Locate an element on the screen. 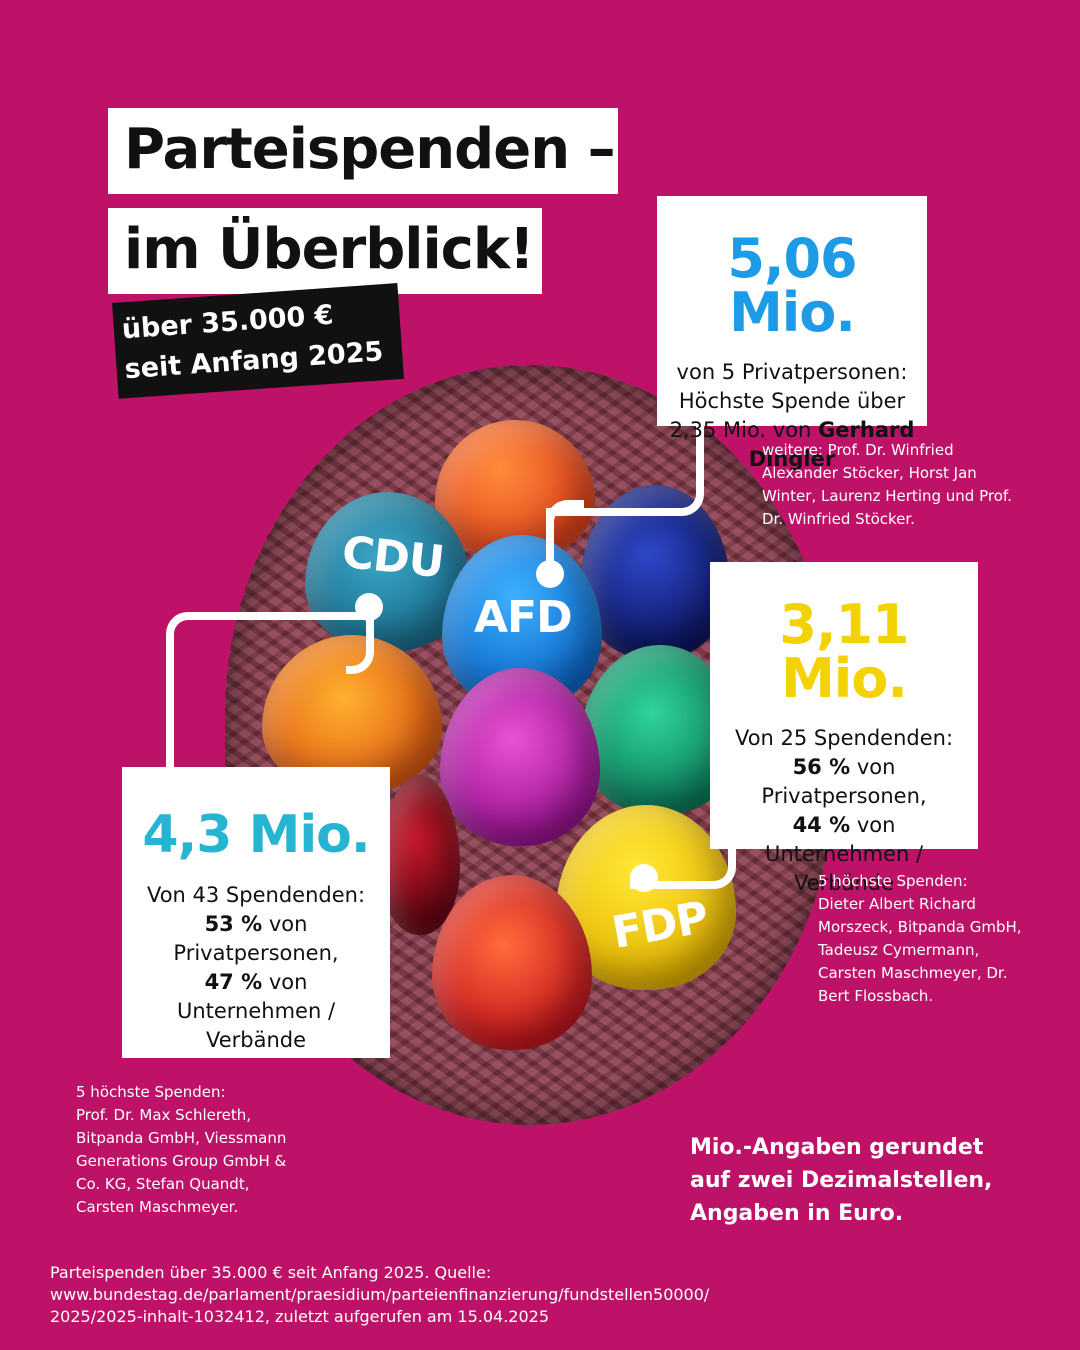 This screenshot has width=1080, height=1350. afd-top-donor: Gerhard is located at coordinates (866, 430).